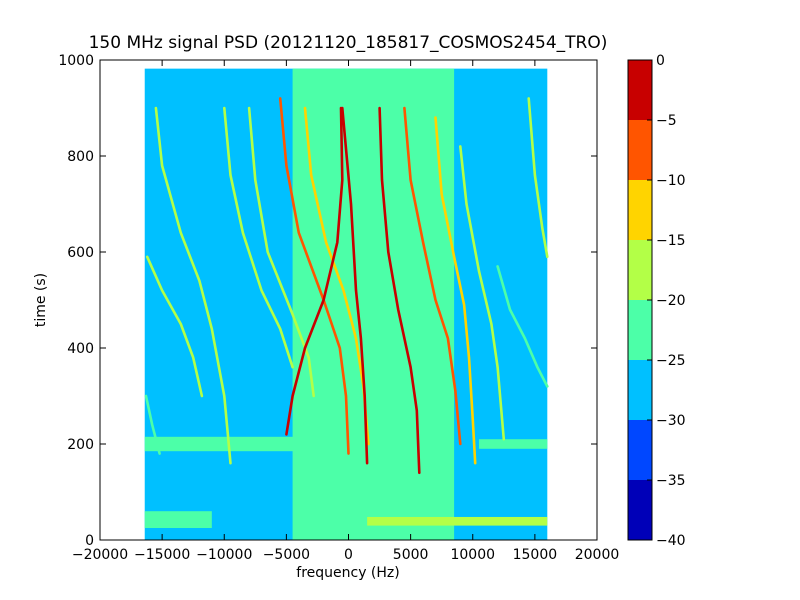 This screenshot has width=800, height=600. What do you see at coordinates (671, 361) in the screenshot?
I see `colorbar-tick-label: −25` at bounding box center [671, 361].